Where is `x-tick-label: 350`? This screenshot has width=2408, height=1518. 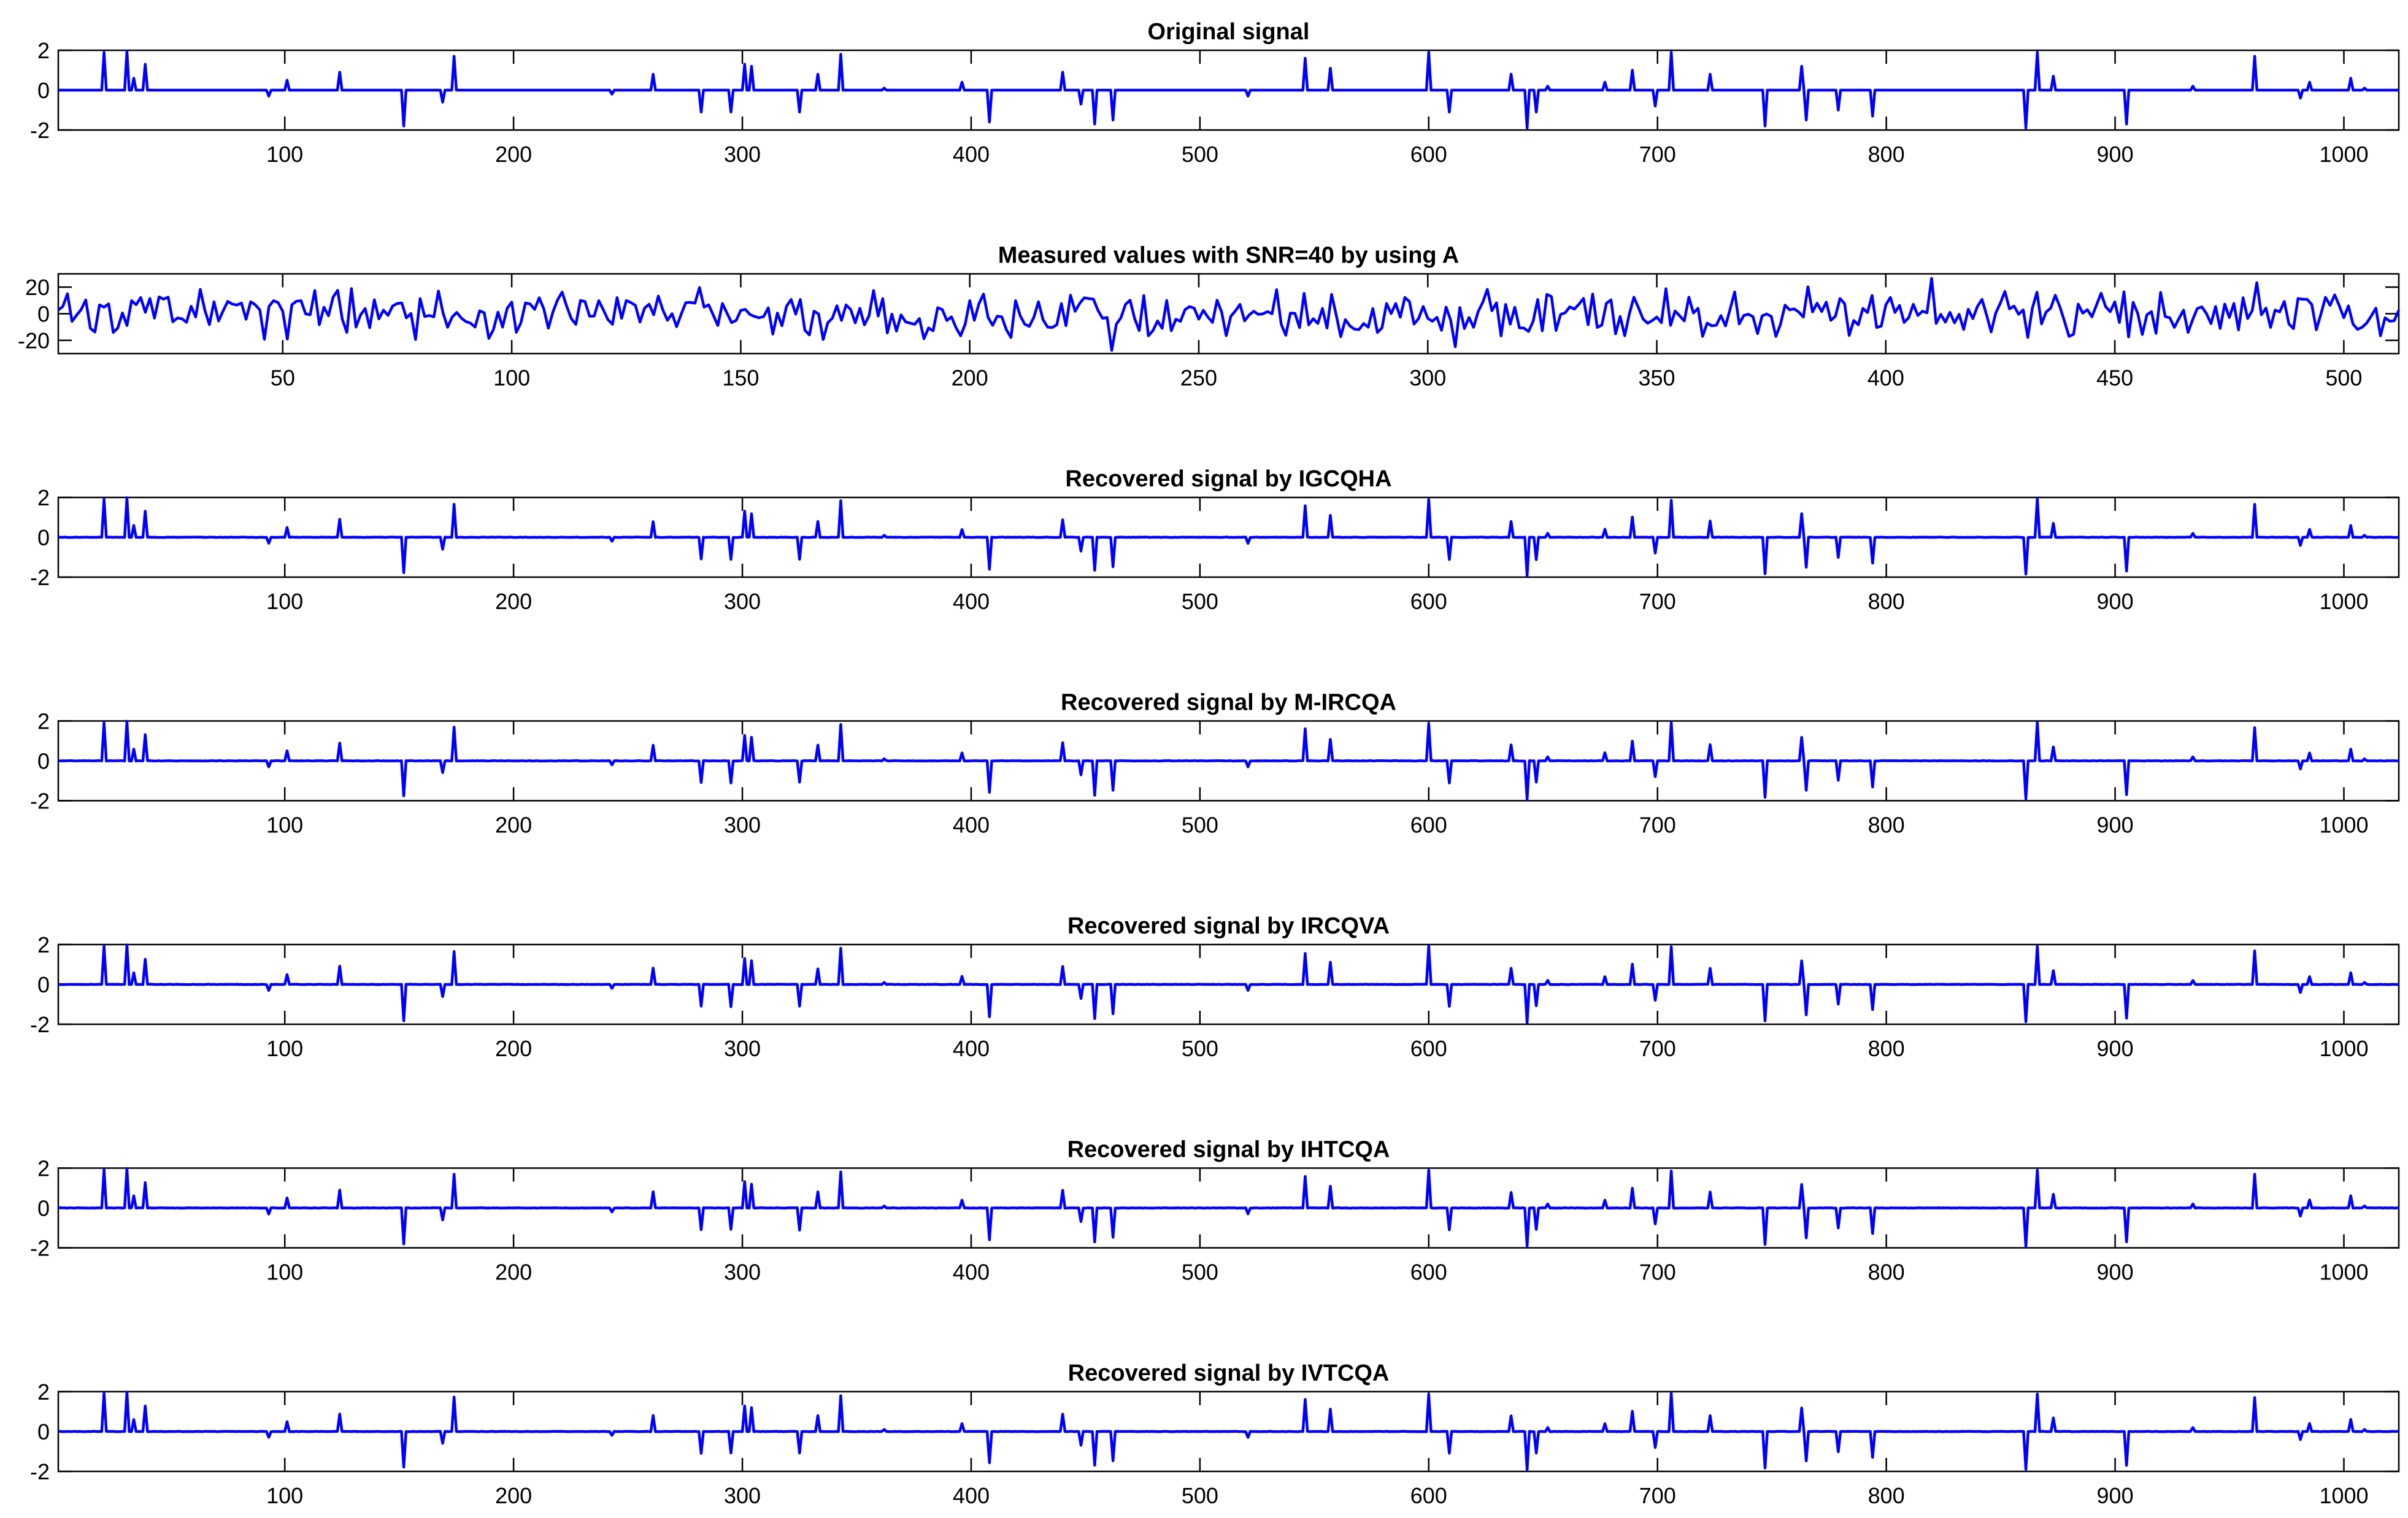 x-tick-label: 350 is located at coordinates (1657, 378).